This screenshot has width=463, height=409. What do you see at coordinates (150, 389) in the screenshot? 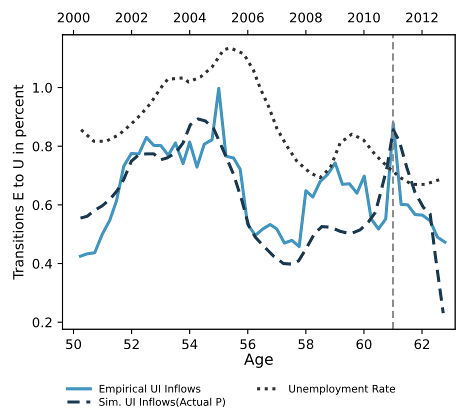
I see `legend-label: Empirical UI Inflows` at bounding box center [150, 389].